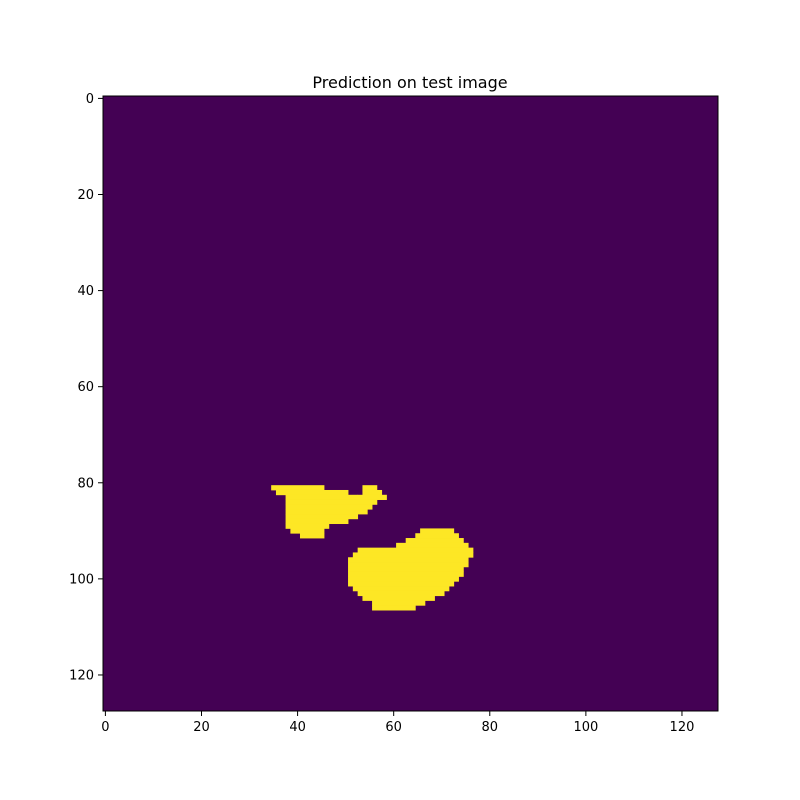  I want to click on x-tick-label: 20, so click(201, 727).